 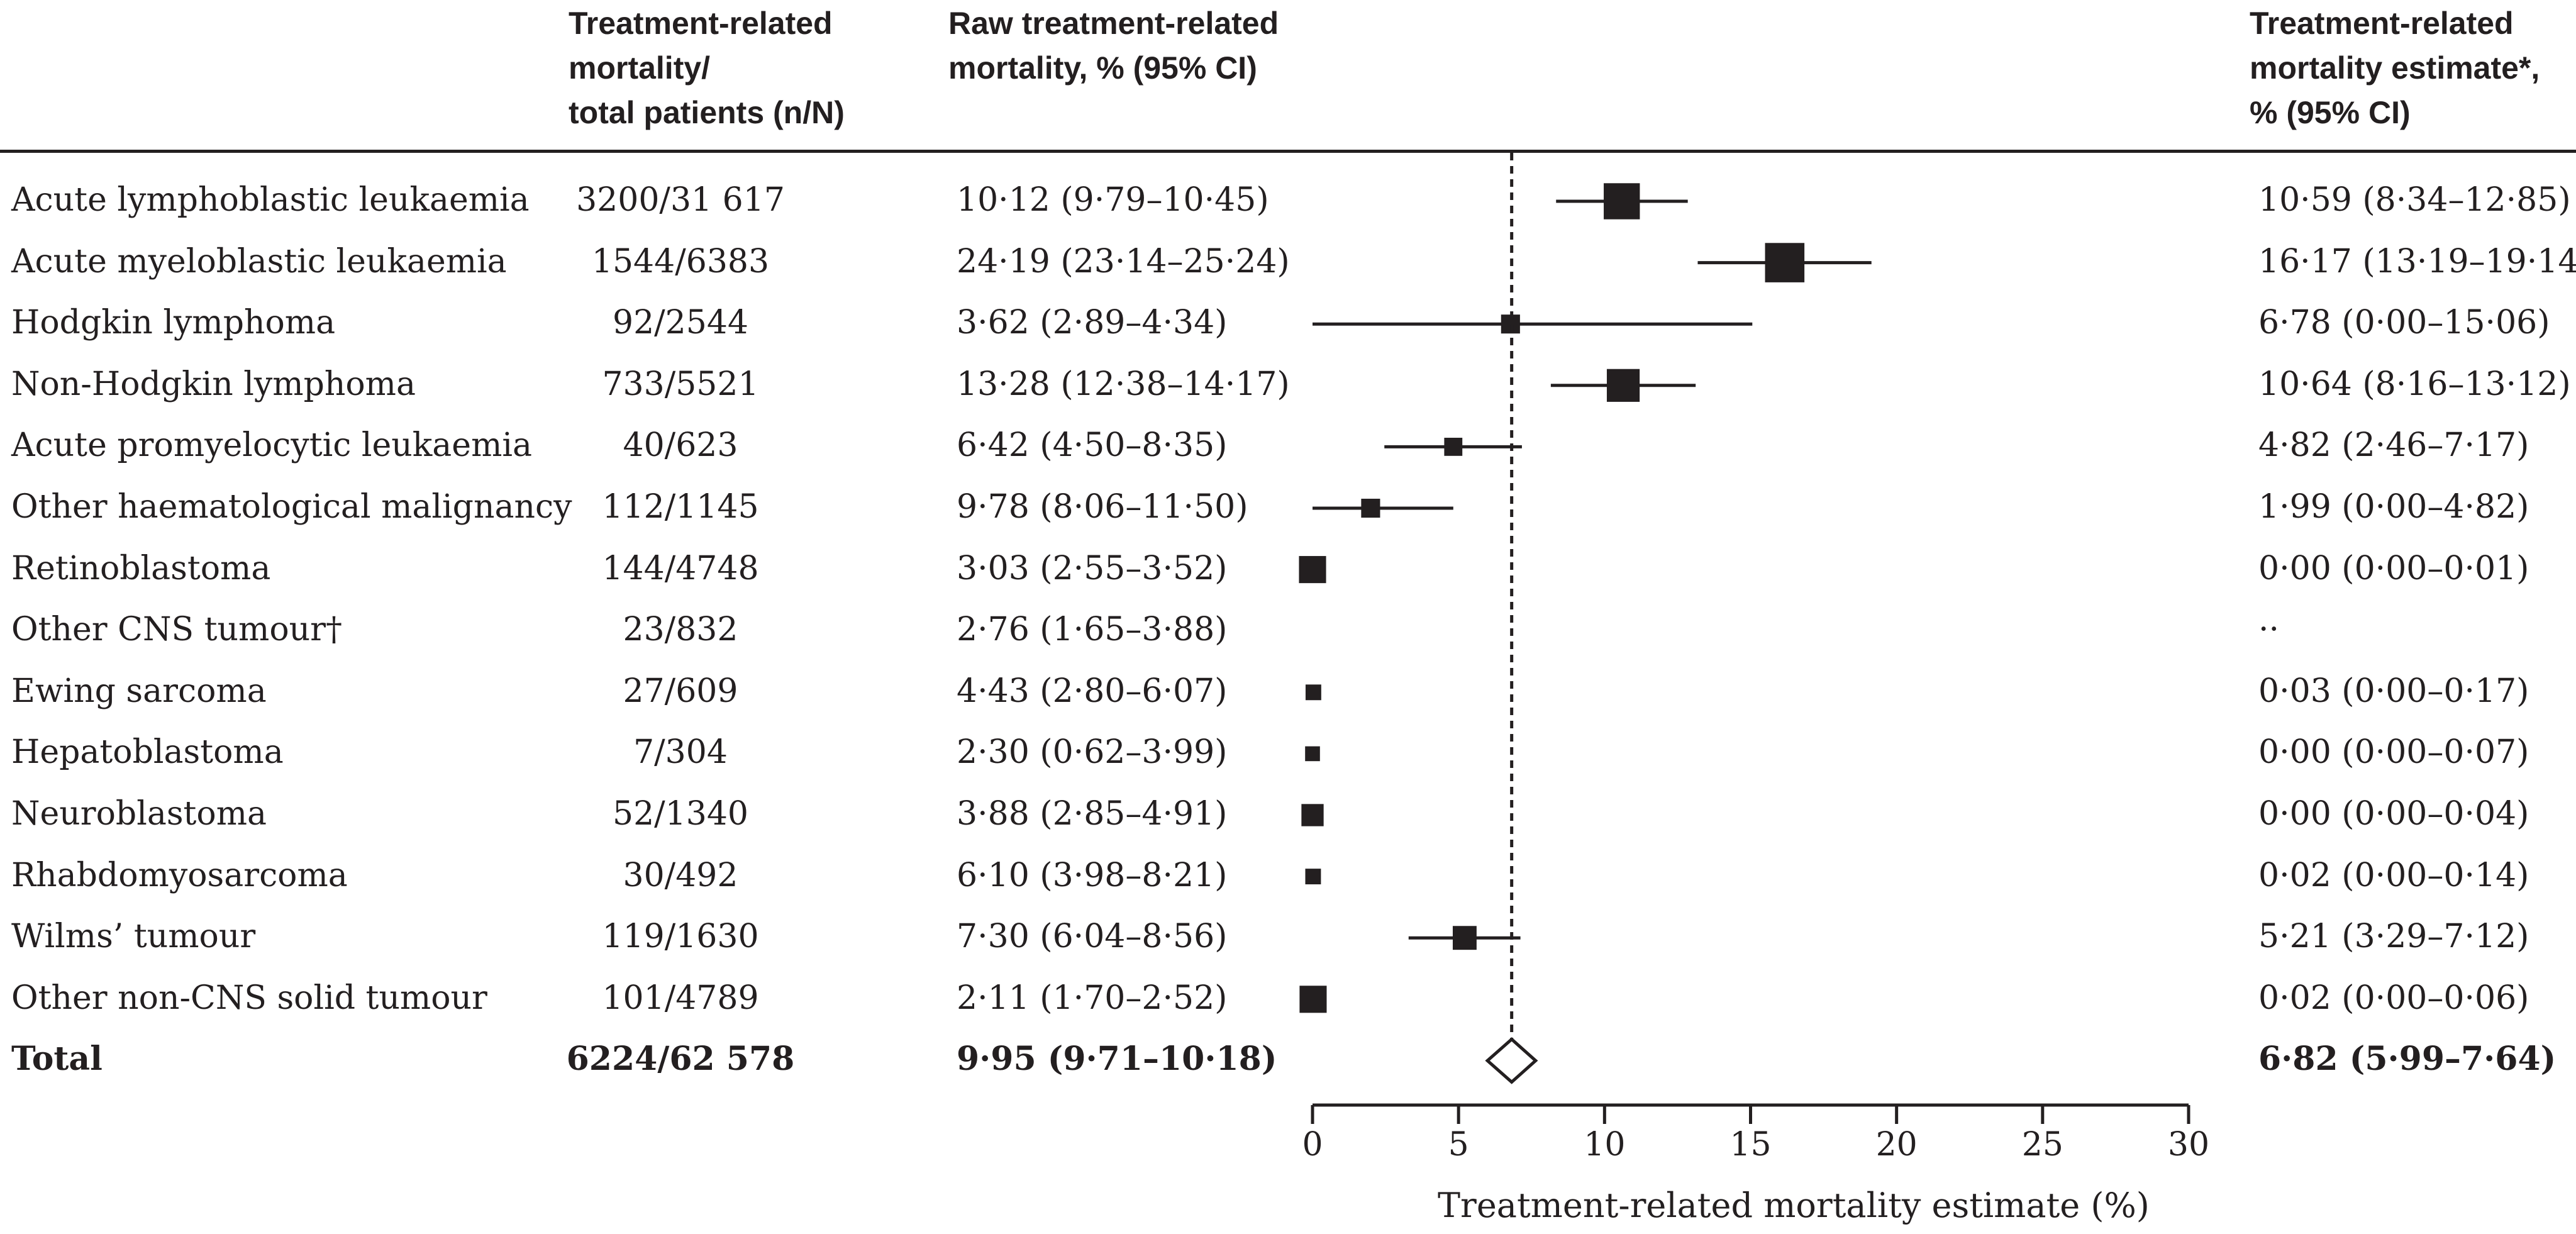 I want to click on row-estimate-text: 16·17 (13·19–19·14), so click(x=2417, y=261).